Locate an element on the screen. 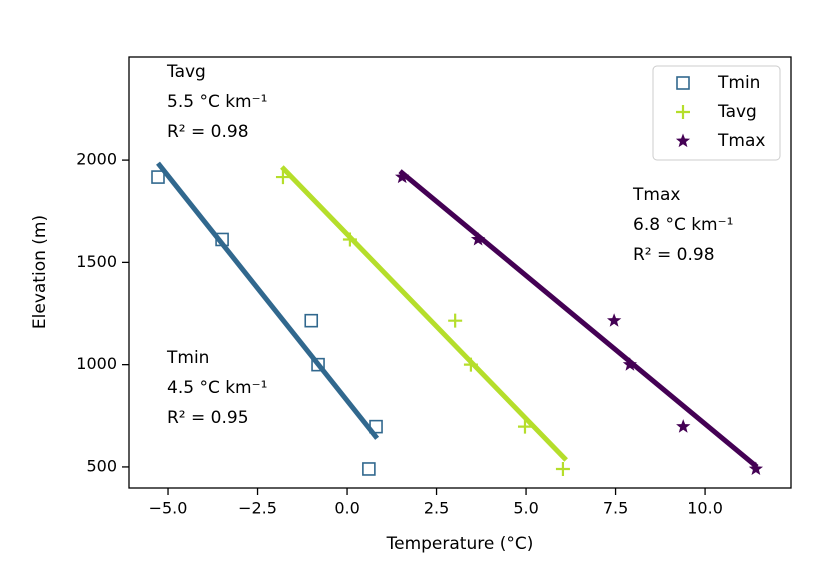  x-tick-label: −5.0 is located at coordinates (168, 508).